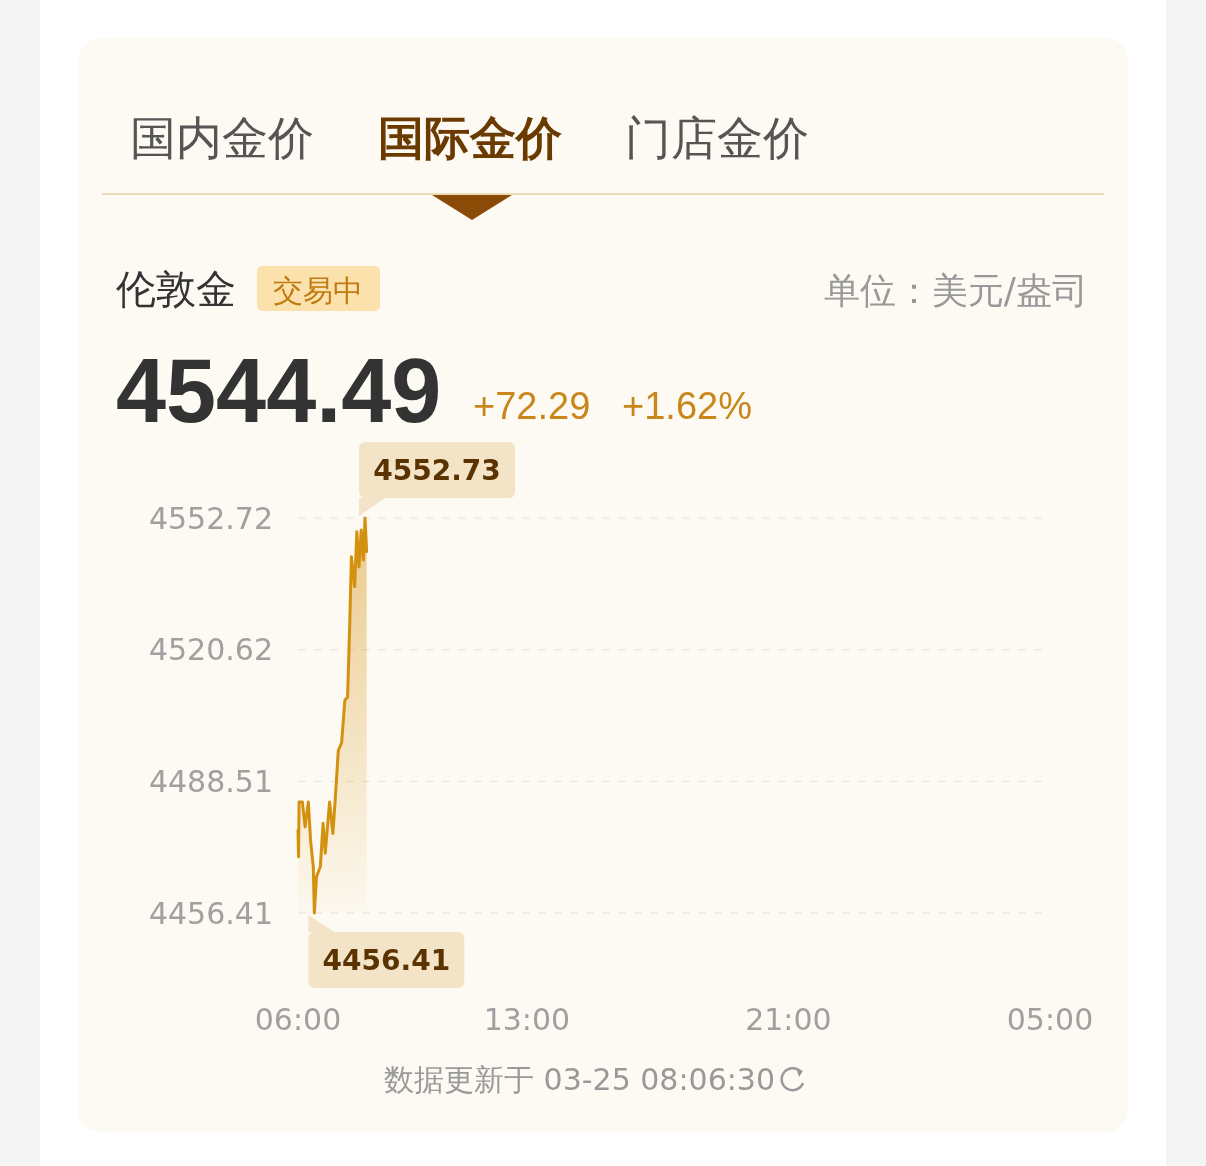 This screenshot has width=1206, height=1166. Describe the element at coordinates (210, 518) in the screenshot. I see `y-tick-label: 4552.72` at that location.